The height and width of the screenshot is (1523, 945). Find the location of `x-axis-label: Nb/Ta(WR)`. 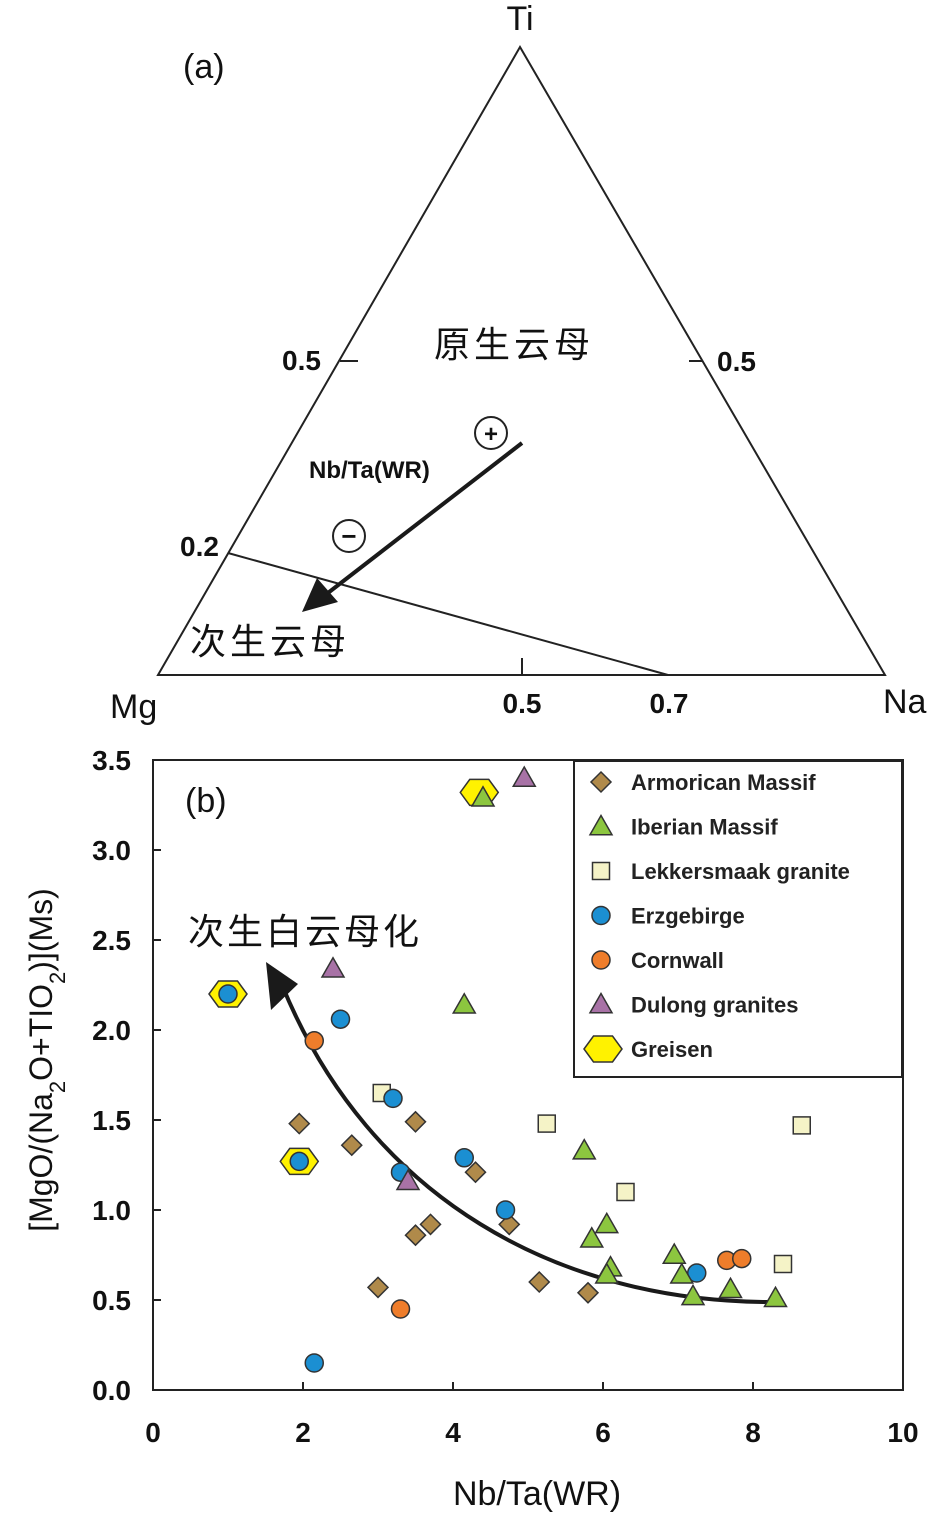

x-axis-label: Nb/Ta(WR) is located at coordinates (537, 1494).